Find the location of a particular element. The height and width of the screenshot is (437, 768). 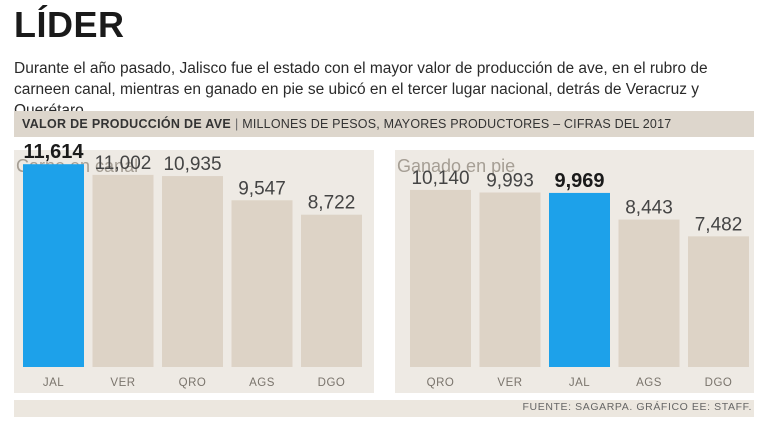

bar-carne-qro is located at coordinates (192, 271).